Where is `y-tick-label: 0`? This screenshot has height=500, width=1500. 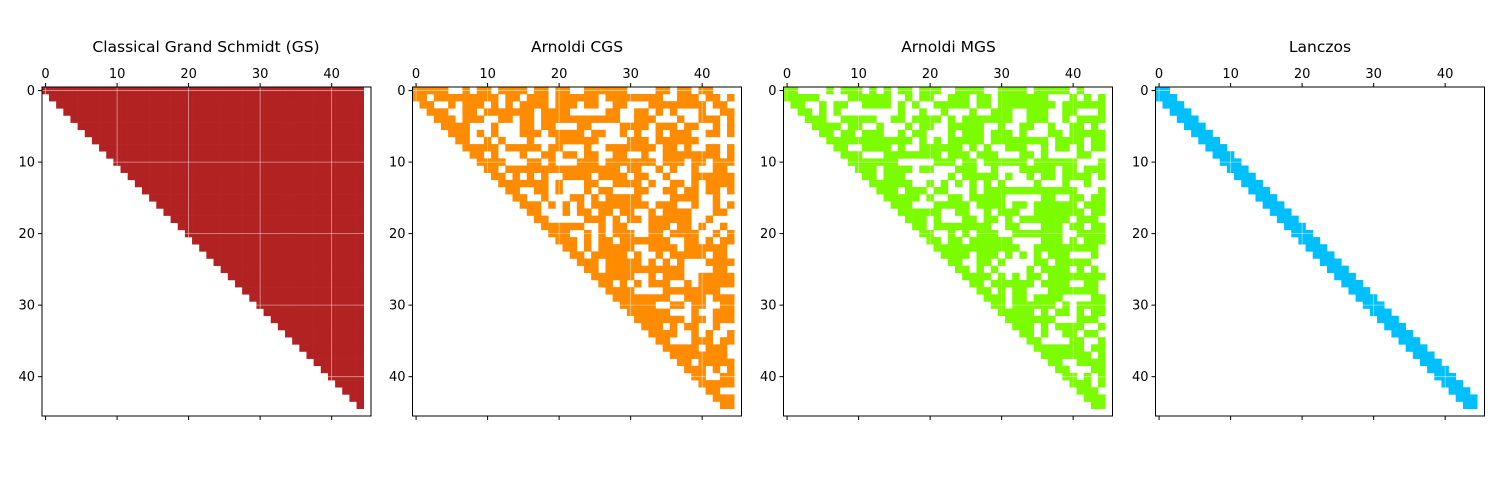 y-tick-label: 0 is located at coordinates (401, 91).